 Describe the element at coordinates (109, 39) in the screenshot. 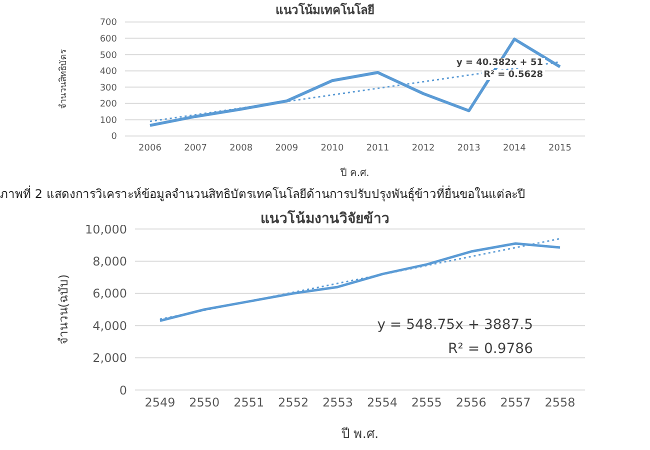

I see `y-tick-label: 600` at that location.